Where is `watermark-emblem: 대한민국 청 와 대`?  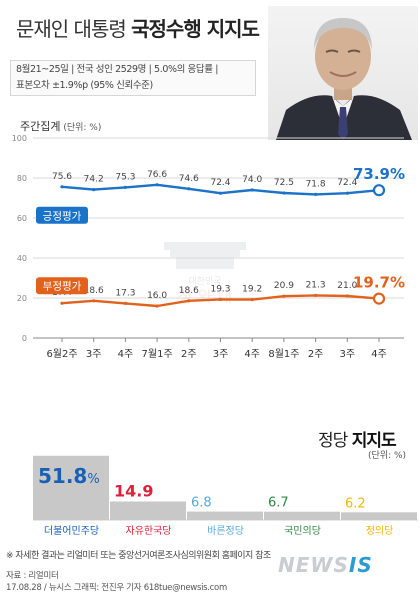
watermark-emblem: 대한민국 청 와 대 is located at coordinates (205, 274).